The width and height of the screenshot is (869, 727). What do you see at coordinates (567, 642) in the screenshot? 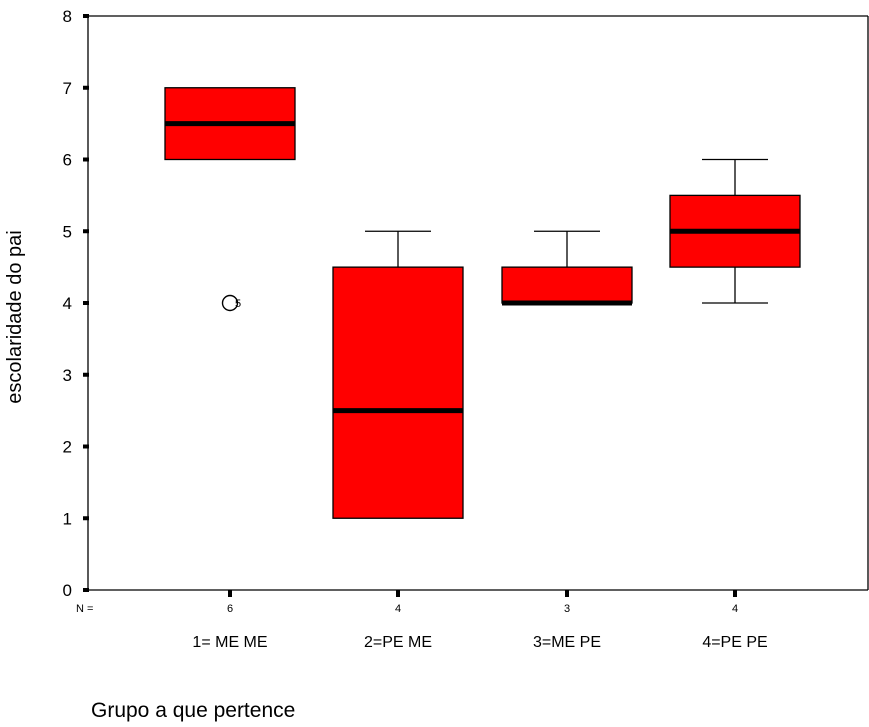
I see `category-label: 3=ME PE` at bounding box center [567, 642].